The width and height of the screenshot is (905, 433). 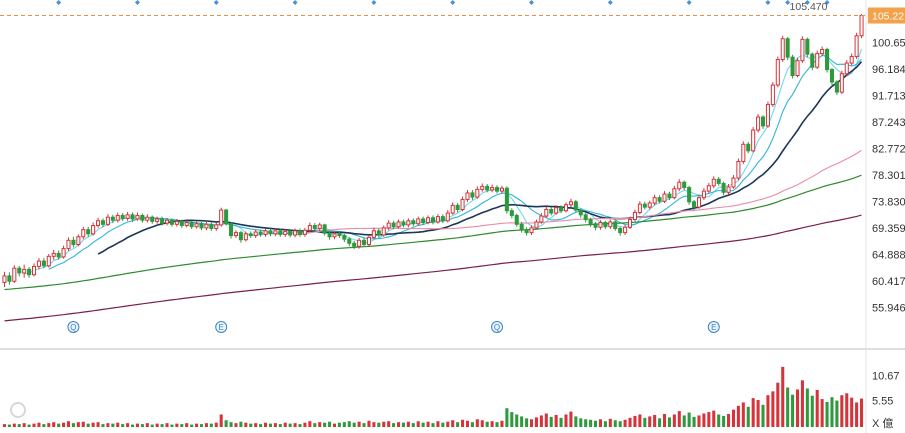 I want to click on event-marker-letter: Q, so click(x=73, y=327).